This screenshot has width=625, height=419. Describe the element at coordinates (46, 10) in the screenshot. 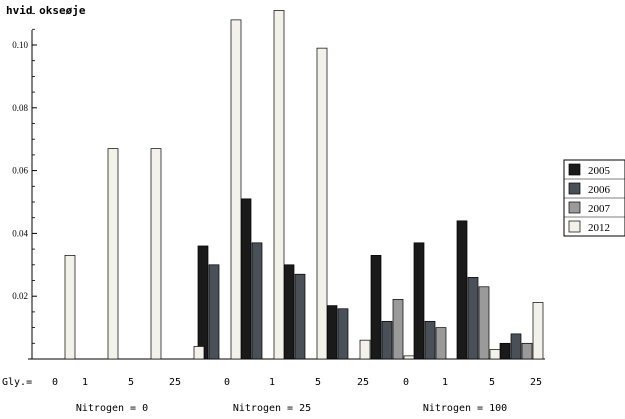

I see `chart-title: hvid okseøje` at that location.